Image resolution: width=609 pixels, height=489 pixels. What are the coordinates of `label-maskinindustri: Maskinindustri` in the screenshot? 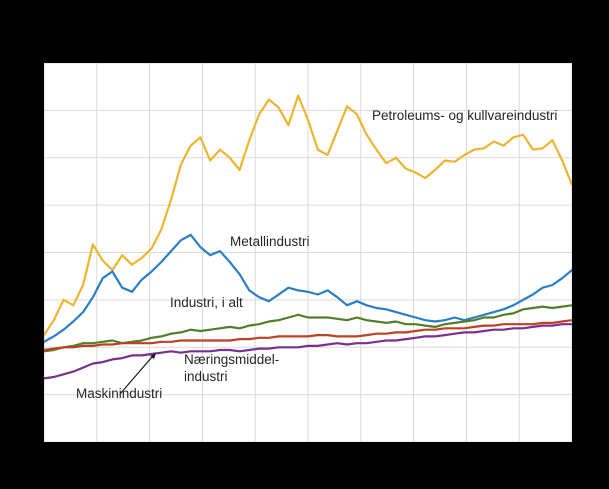 It's located at (119, 393).